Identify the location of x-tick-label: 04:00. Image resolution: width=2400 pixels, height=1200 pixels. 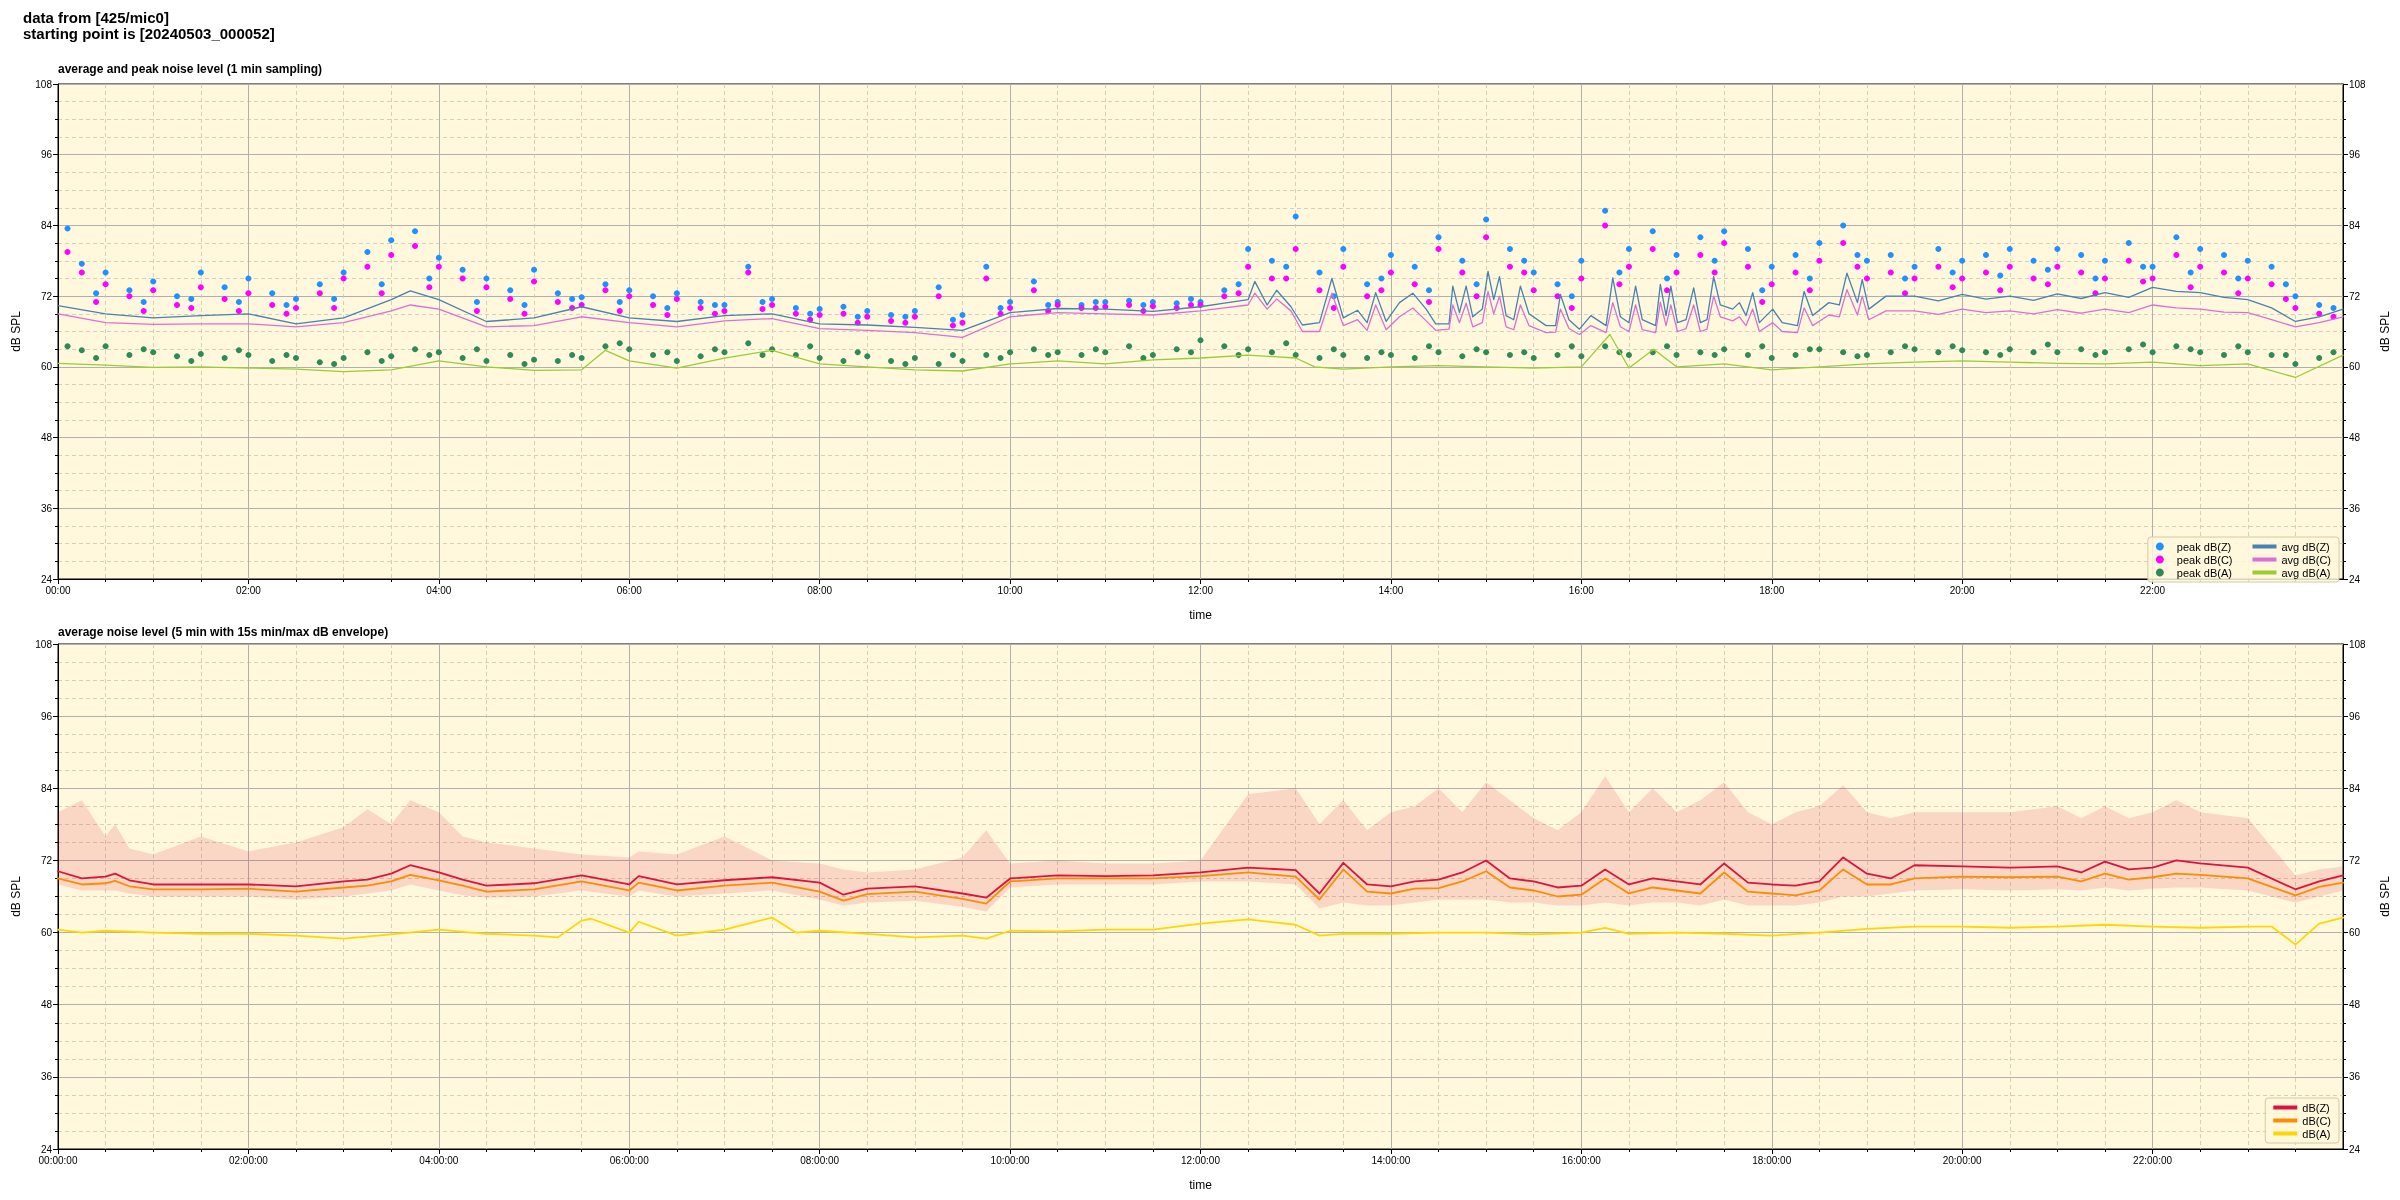
(439, 590).